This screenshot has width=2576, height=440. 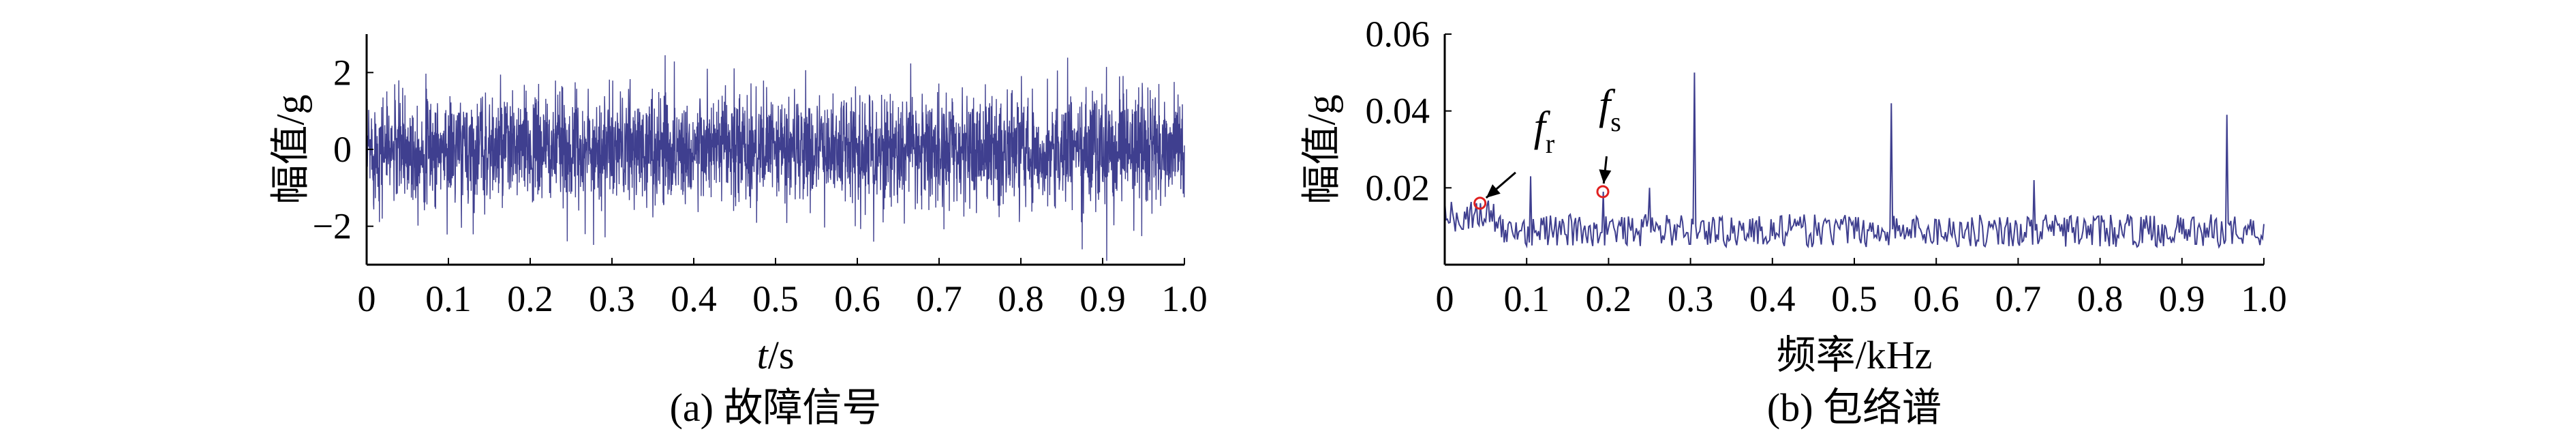 I want to click on envelope-spectrum-x-tick-label: 0.6, so click(x=1936, y=298).